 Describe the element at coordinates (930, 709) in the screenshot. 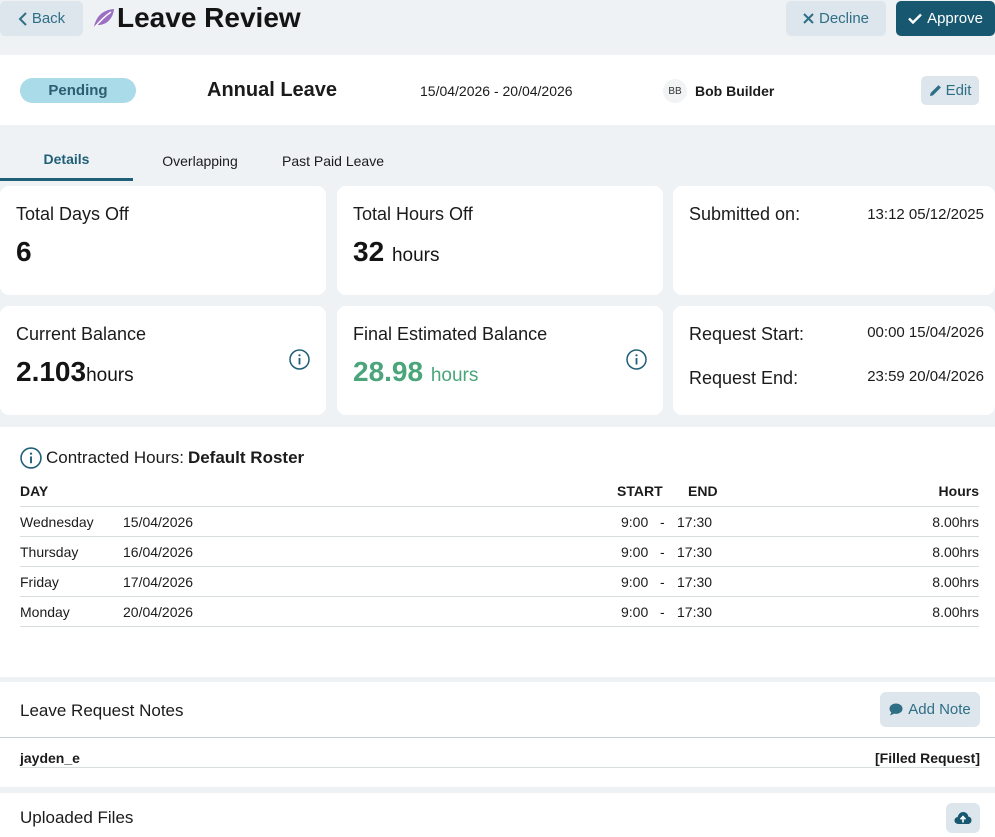

I see `add-note-button: Add Note` at that location.